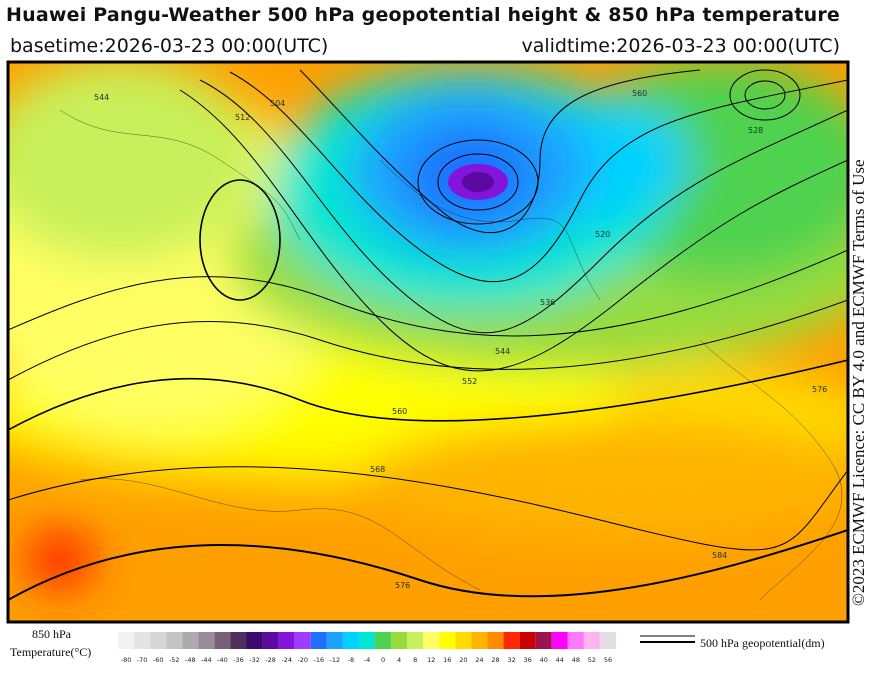  What do you see at coordinates (495, 660) in the screenshot?
I see `colorbar-tick-label: 28` at bounding box center [495, 660].